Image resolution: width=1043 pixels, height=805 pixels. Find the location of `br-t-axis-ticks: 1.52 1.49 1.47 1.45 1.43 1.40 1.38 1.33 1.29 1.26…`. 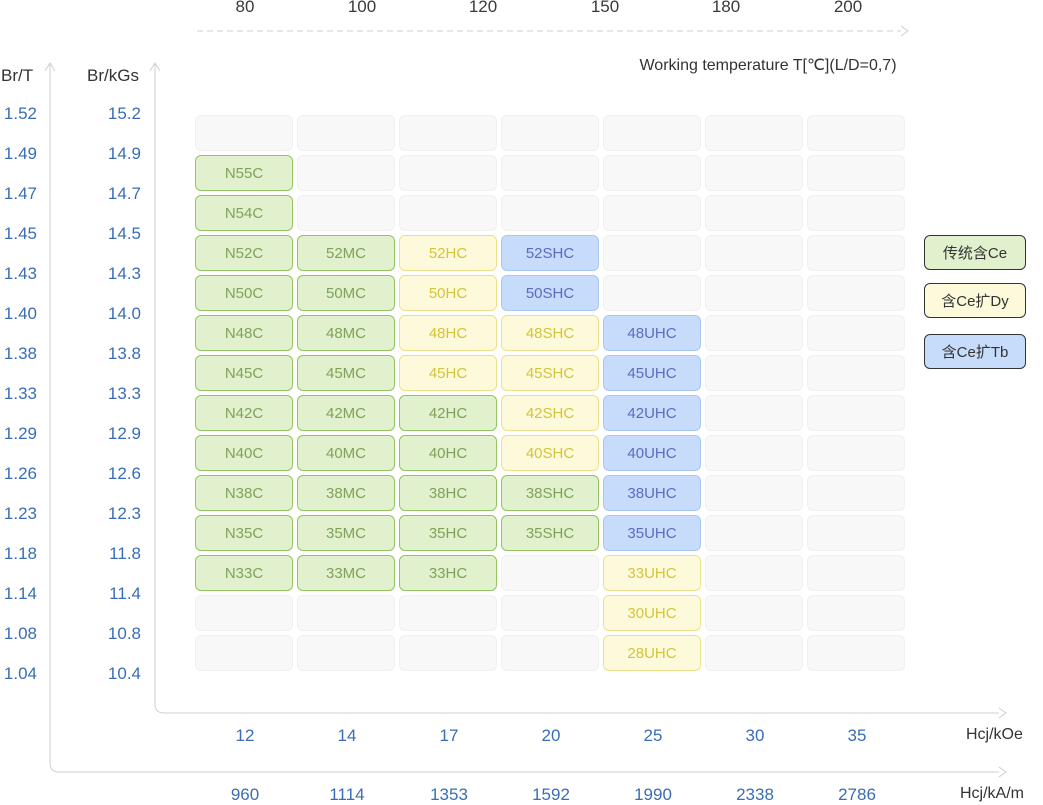

br-t-axis-ticks: 1.52 1.49 1.47 1.45 1.43 1.40 1.38 1.33 1.29 1.26… is located at coordinates (18, 402).